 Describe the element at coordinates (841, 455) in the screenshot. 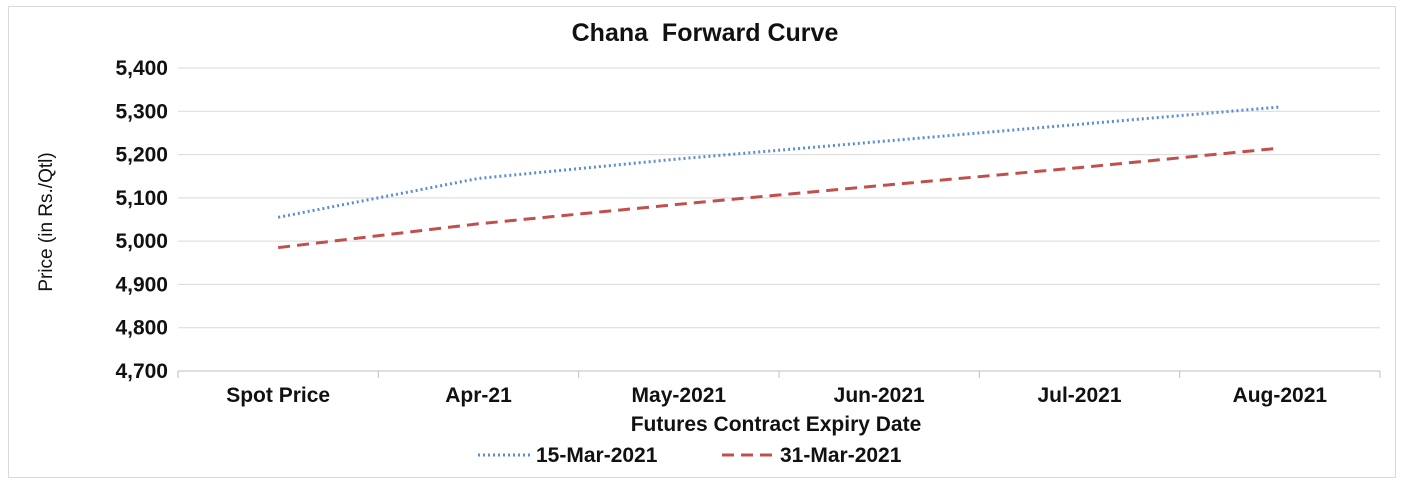

I see `legend-label: 31-Mar-2021` at that location.